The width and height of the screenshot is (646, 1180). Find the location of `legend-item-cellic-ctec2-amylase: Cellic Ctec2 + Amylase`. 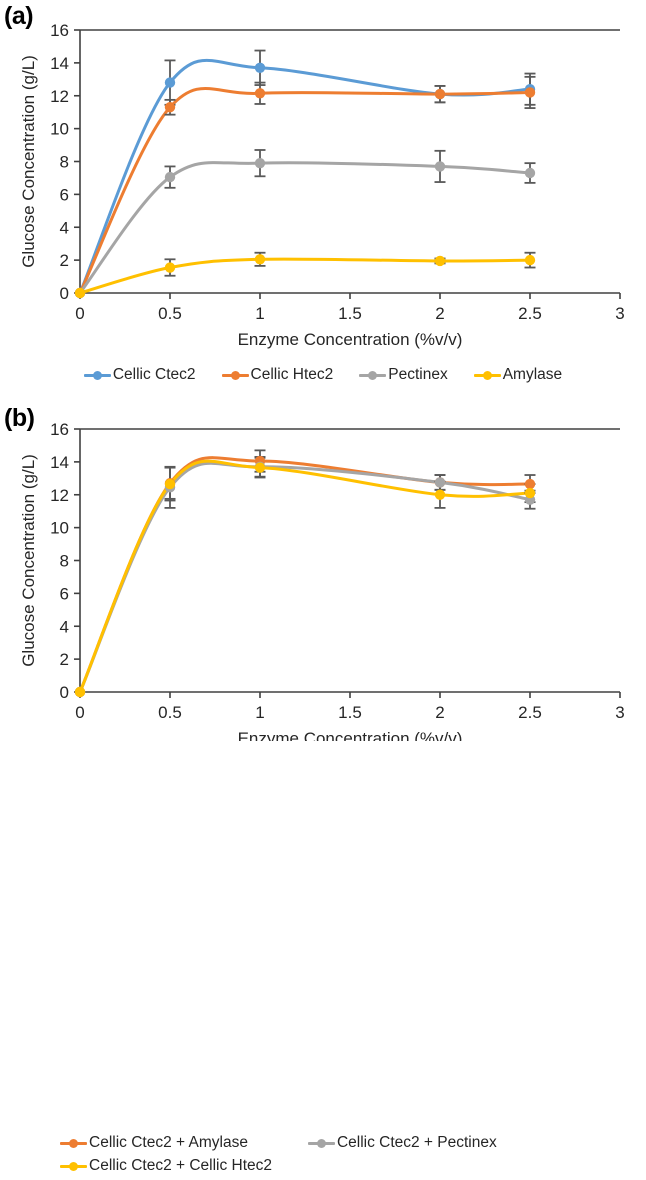

legend-item-cellic-ctec2-amylase: Cellic Ctec2 + Amylase is located at coordinates (154, 1143).